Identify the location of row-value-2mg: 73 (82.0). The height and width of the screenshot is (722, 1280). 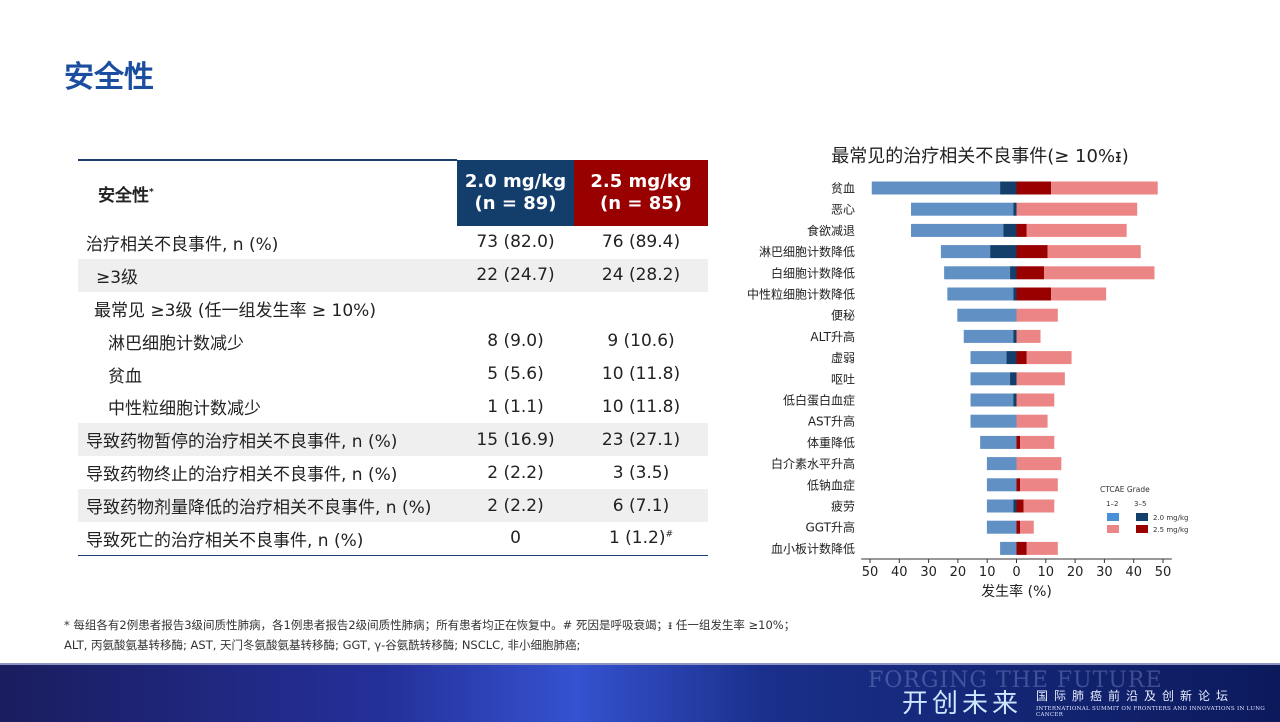
(515, 242).